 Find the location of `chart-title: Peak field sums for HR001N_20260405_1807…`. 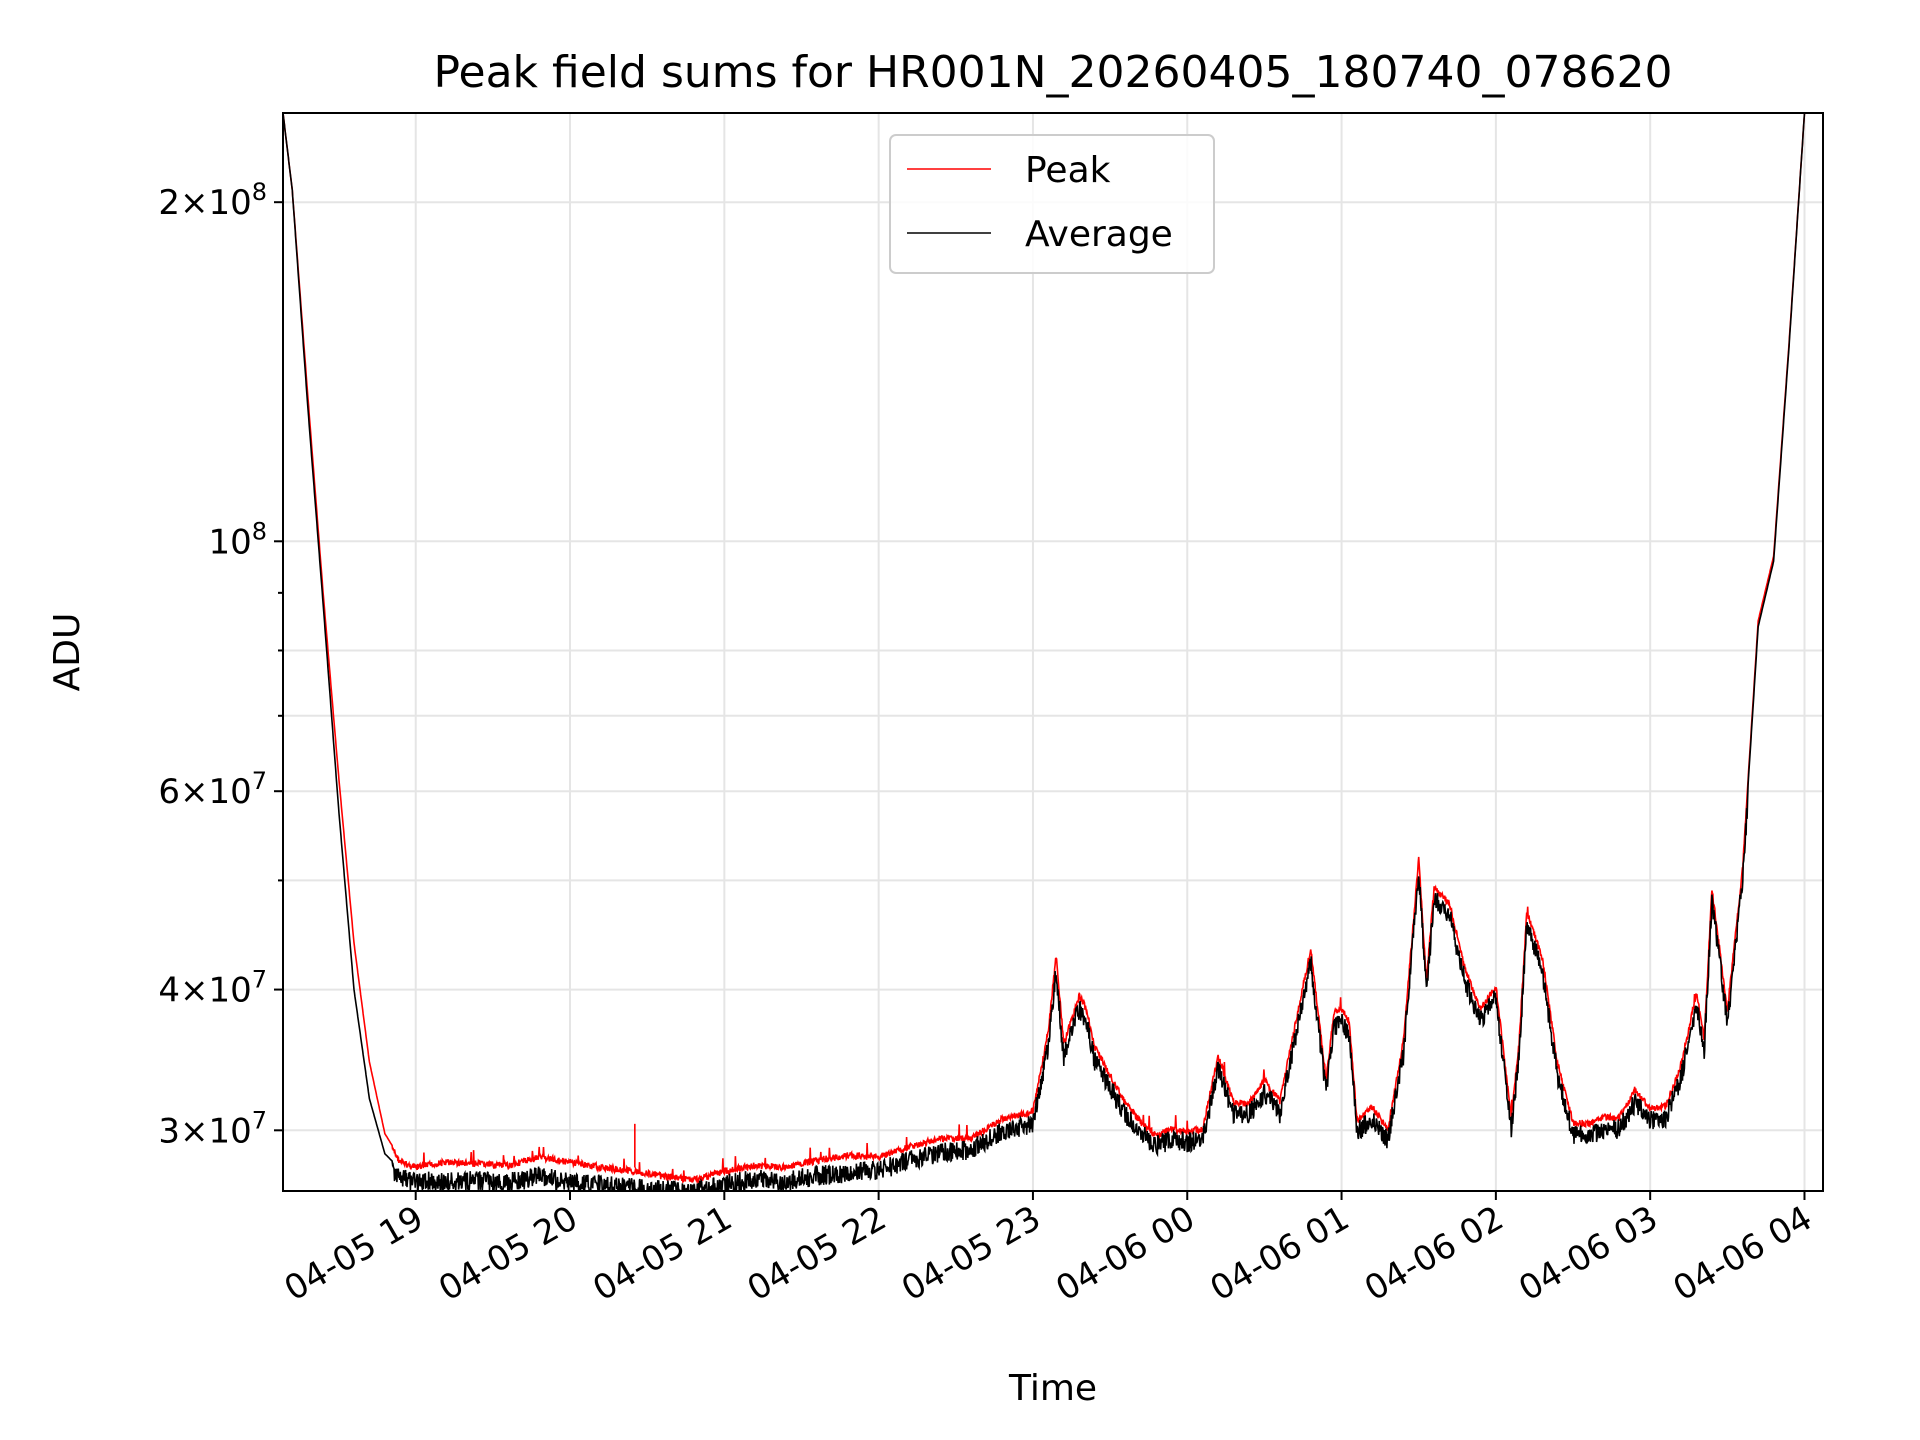

chart-title: Peak field sums for HR001N_20260405_1807… is located at coordinates (1053, 72).